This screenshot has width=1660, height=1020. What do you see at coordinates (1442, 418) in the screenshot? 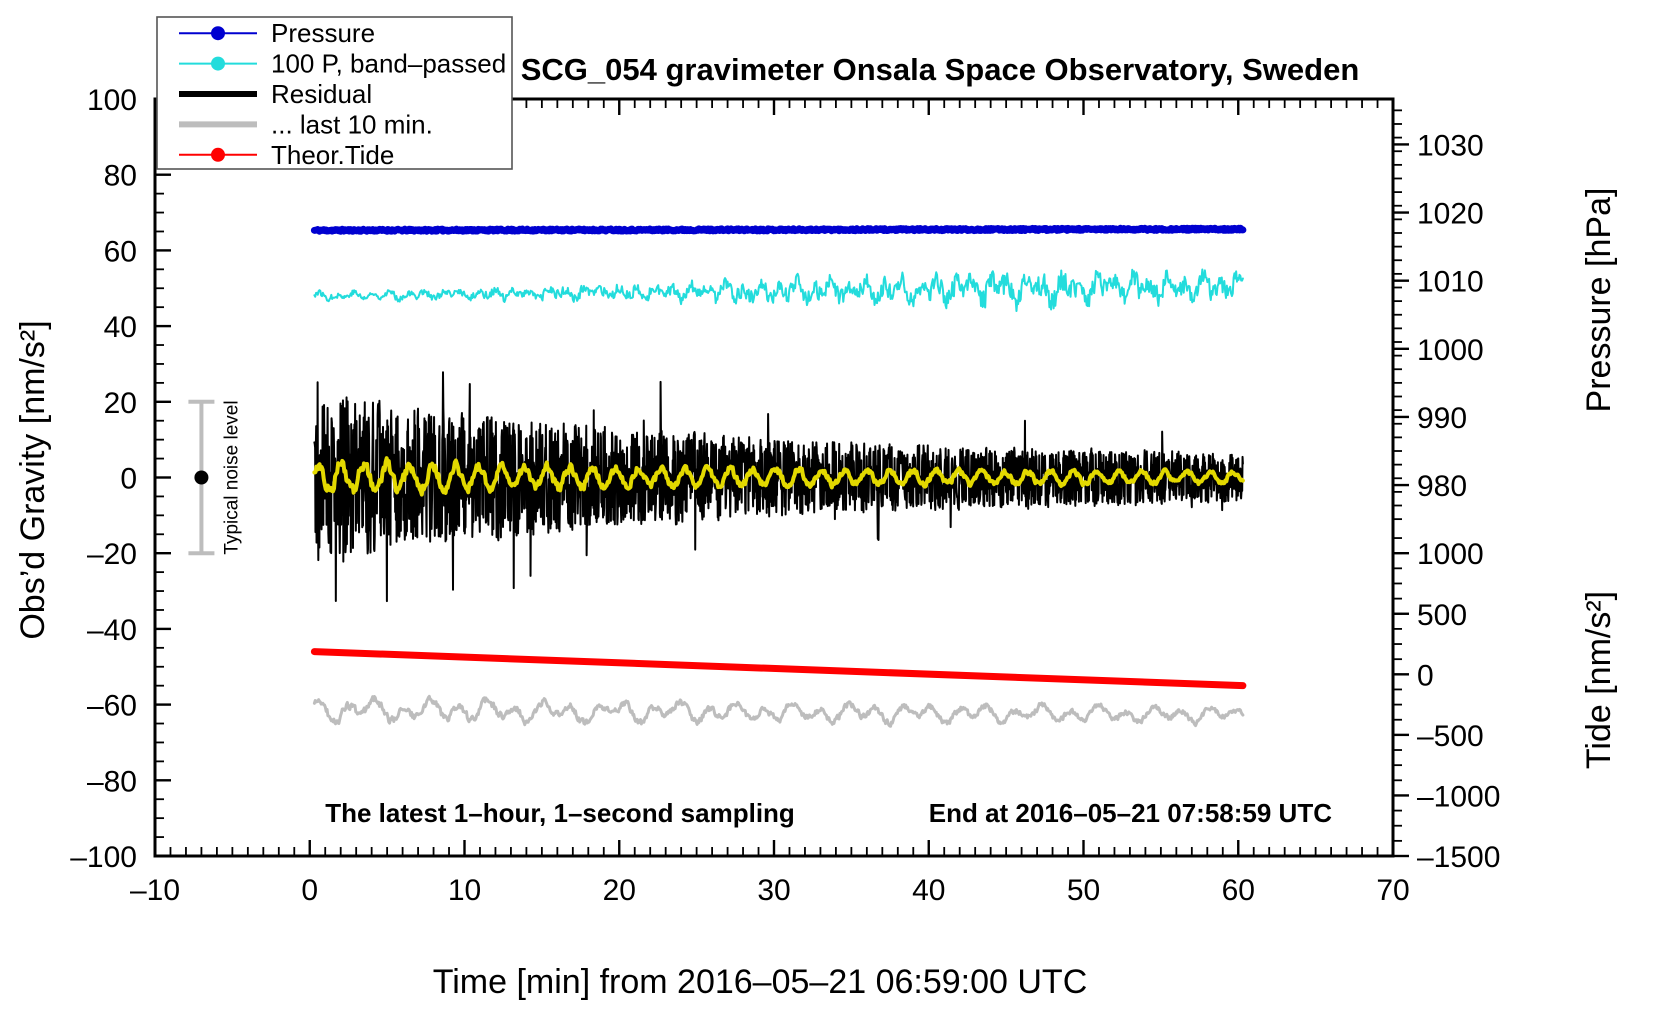
I see `right-pressure-tick-label: 990` at bounding box center [1442, 418].